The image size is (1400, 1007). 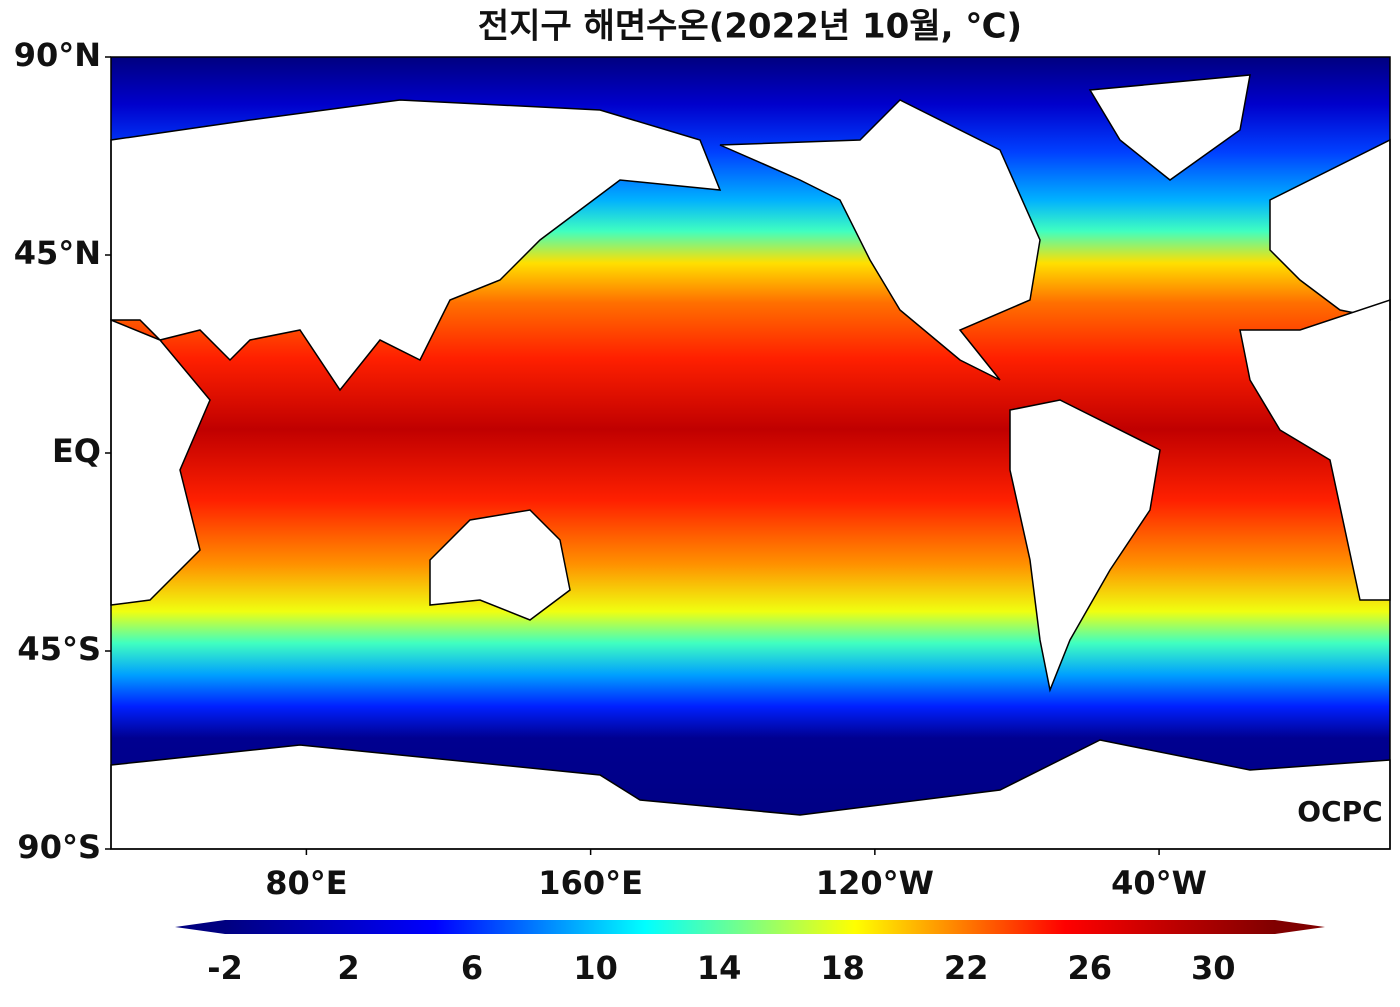 I want to click on colorbar-extend-low, so click(x=200, y=927).